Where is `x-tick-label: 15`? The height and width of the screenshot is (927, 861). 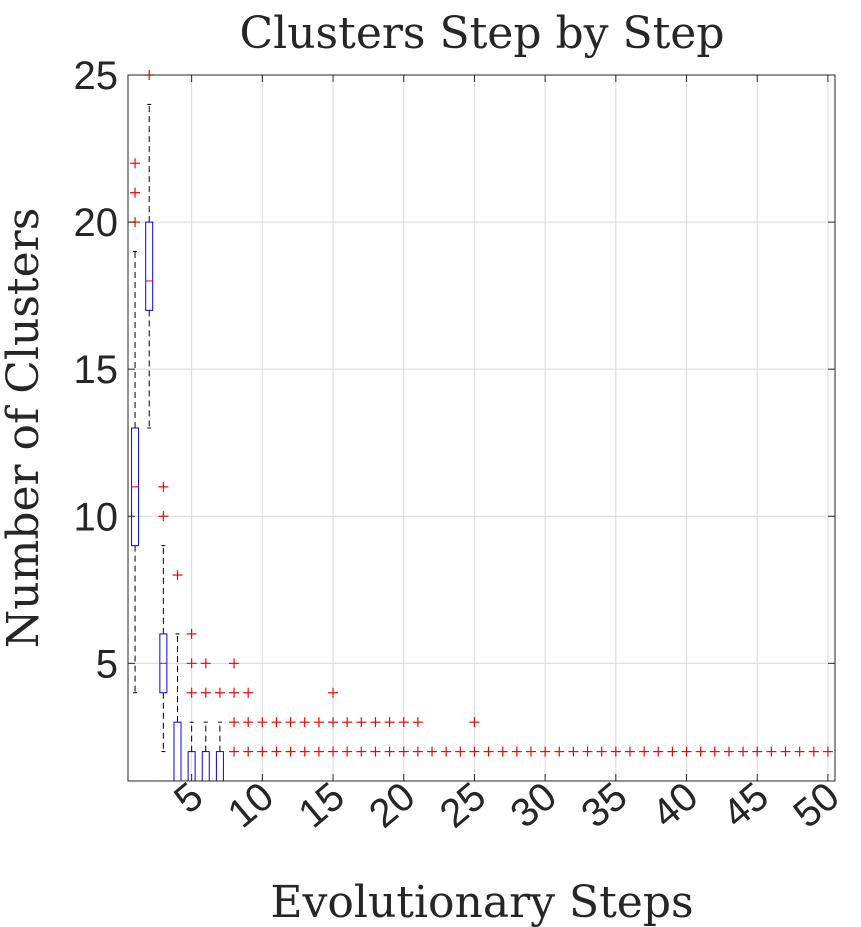 x-tick-label: 15 is located at coordinates (321, 805).